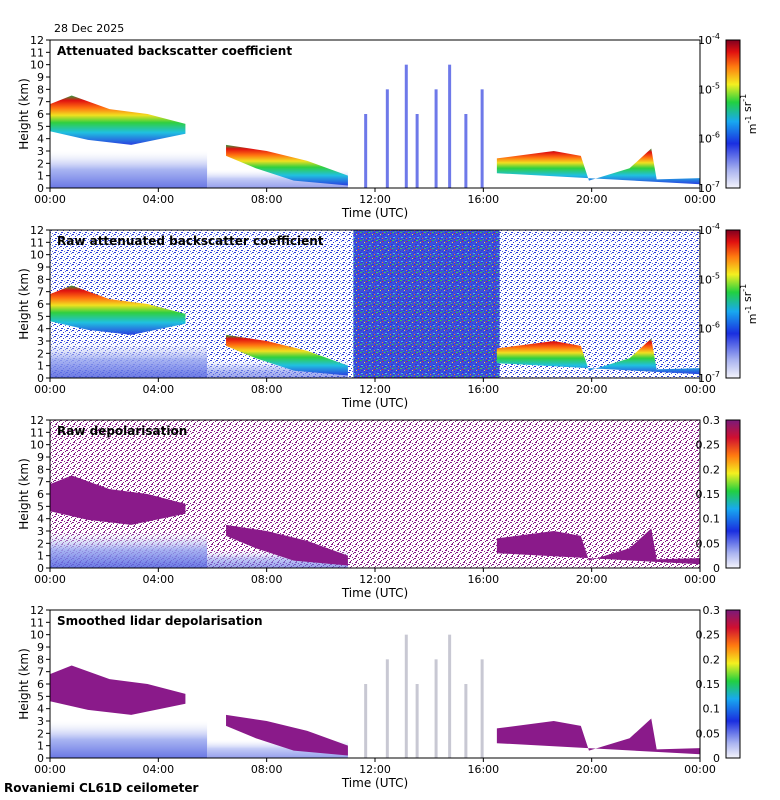 This screenshot has width=780, height=800. What do you see at coordinates (118, 120) in the screenshot?
I see `cloud-layer-upper` at bounding box center [118, 120].